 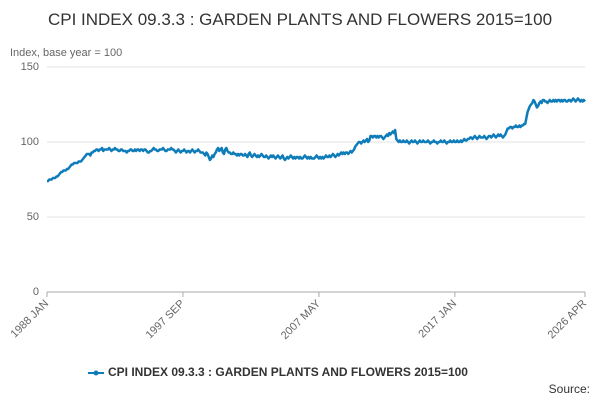 What do you see at coordinates (166, 320) in the screenshot?
I see `x-tick-label: 1997 SEP` at bounding box center [166, 320].